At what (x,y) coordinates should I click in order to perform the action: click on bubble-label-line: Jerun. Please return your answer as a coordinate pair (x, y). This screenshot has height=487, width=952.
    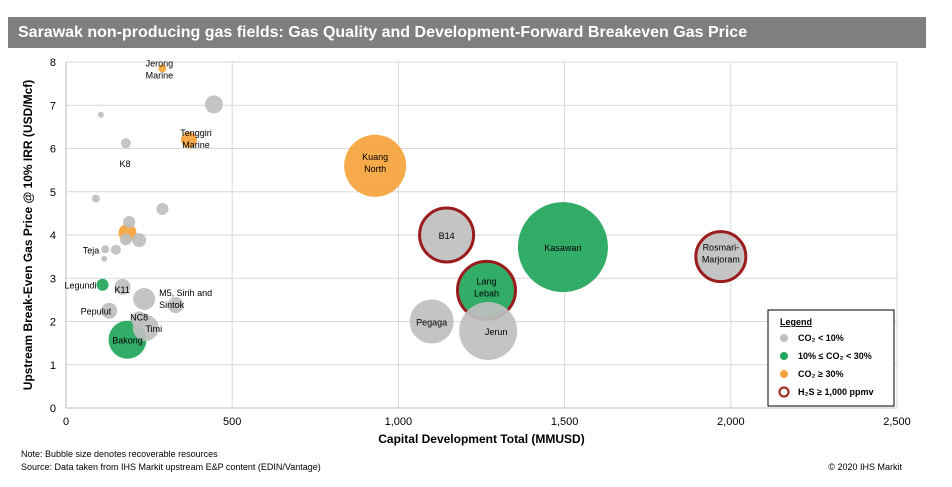
    Looking at the image, I should click on (496, 332).